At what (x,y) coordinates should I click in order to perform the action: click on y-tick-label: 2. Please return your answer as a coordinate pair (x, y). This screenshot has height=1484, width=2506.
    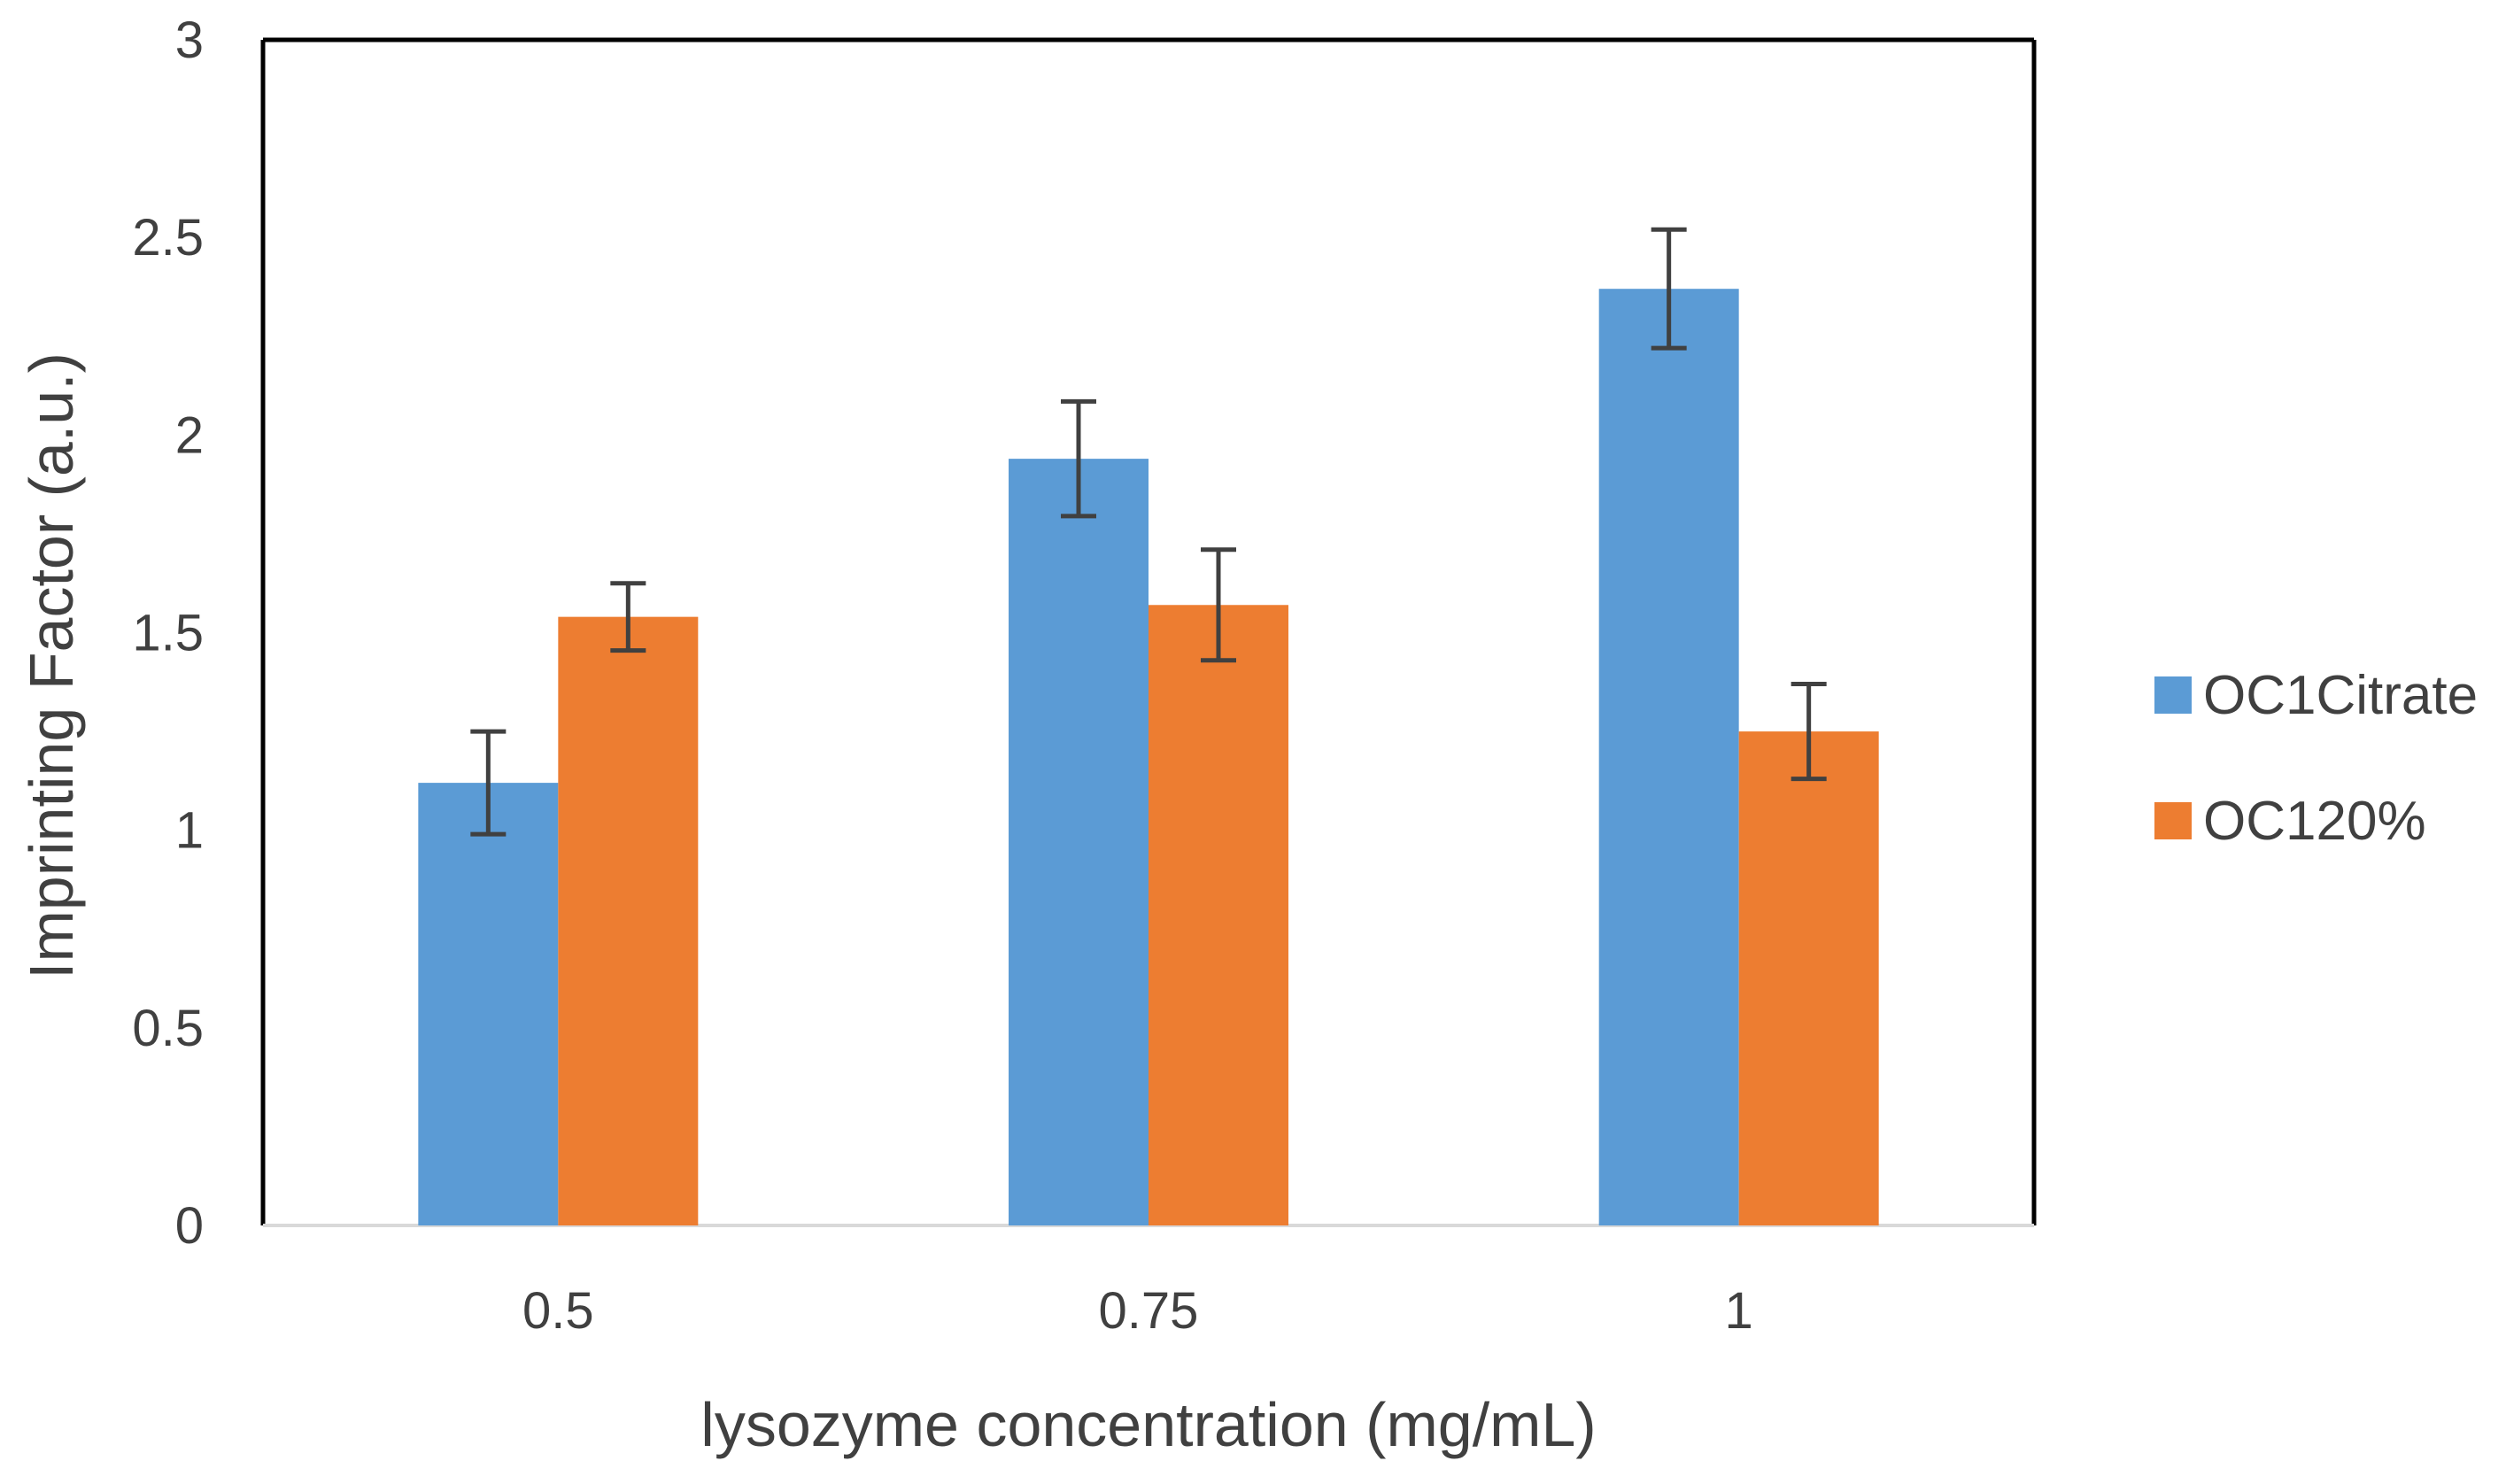
    Looking at the image, I should click on (189, 435).